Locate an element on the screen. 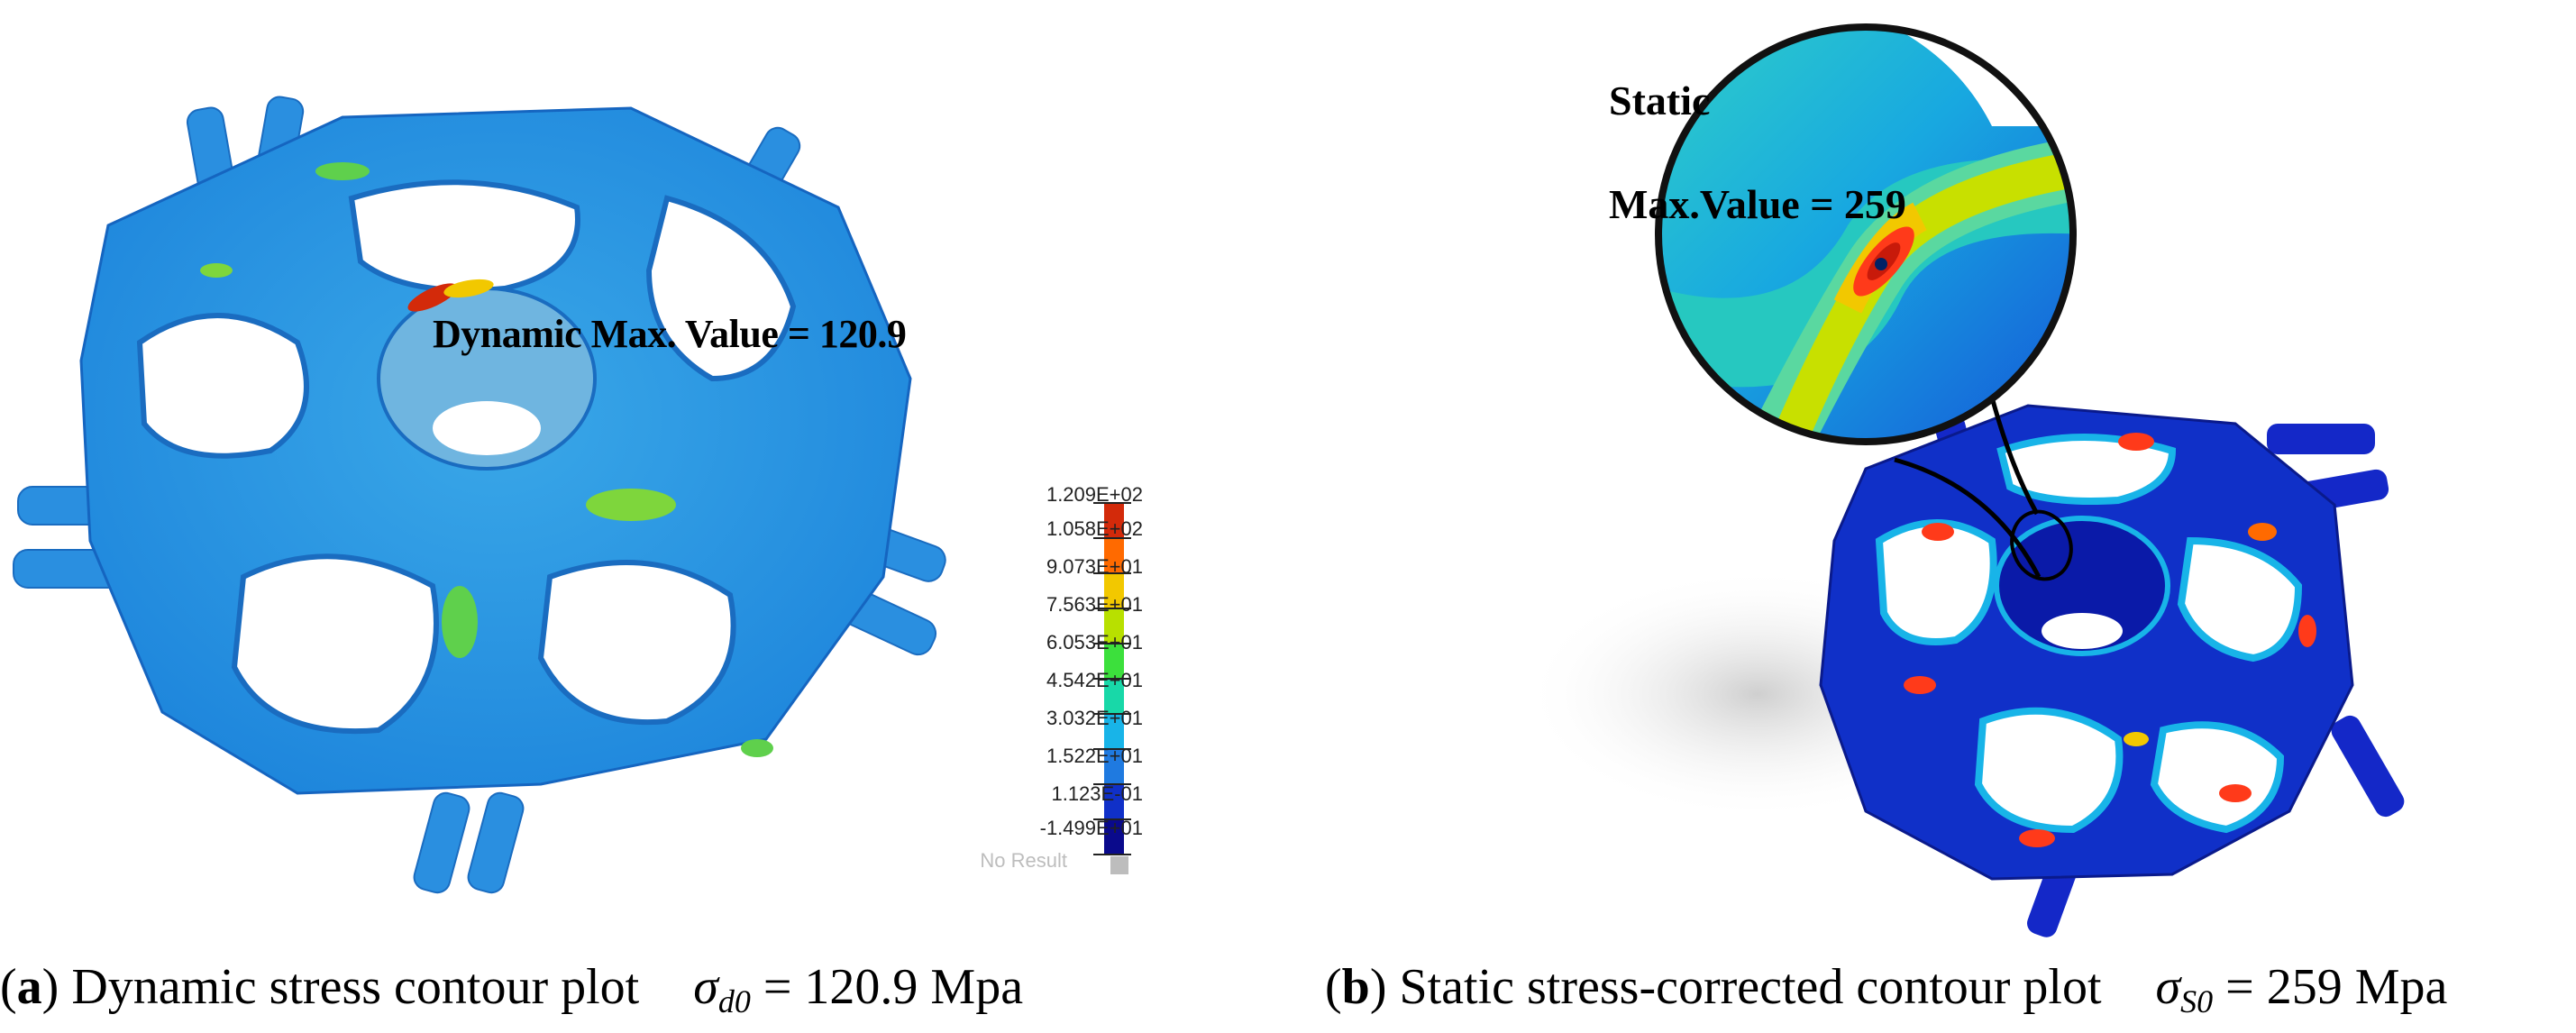 This screenshot has width=2576, height=1033. caption-b-value: = 259 Mpa is located at coordinates (2330, 987).